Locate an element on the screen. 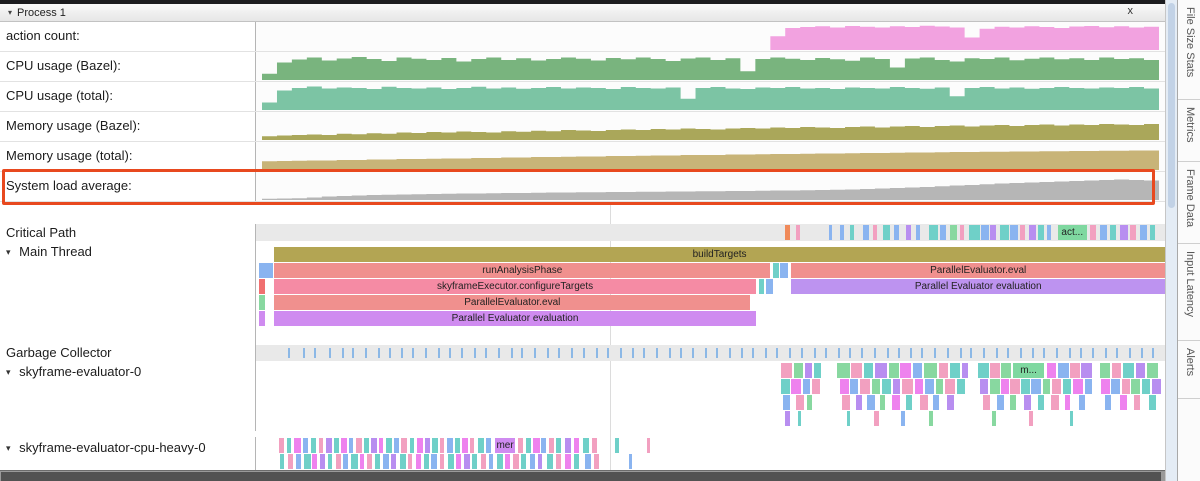  tab-metrics: Metrics is located at coordinates (1189, 131).